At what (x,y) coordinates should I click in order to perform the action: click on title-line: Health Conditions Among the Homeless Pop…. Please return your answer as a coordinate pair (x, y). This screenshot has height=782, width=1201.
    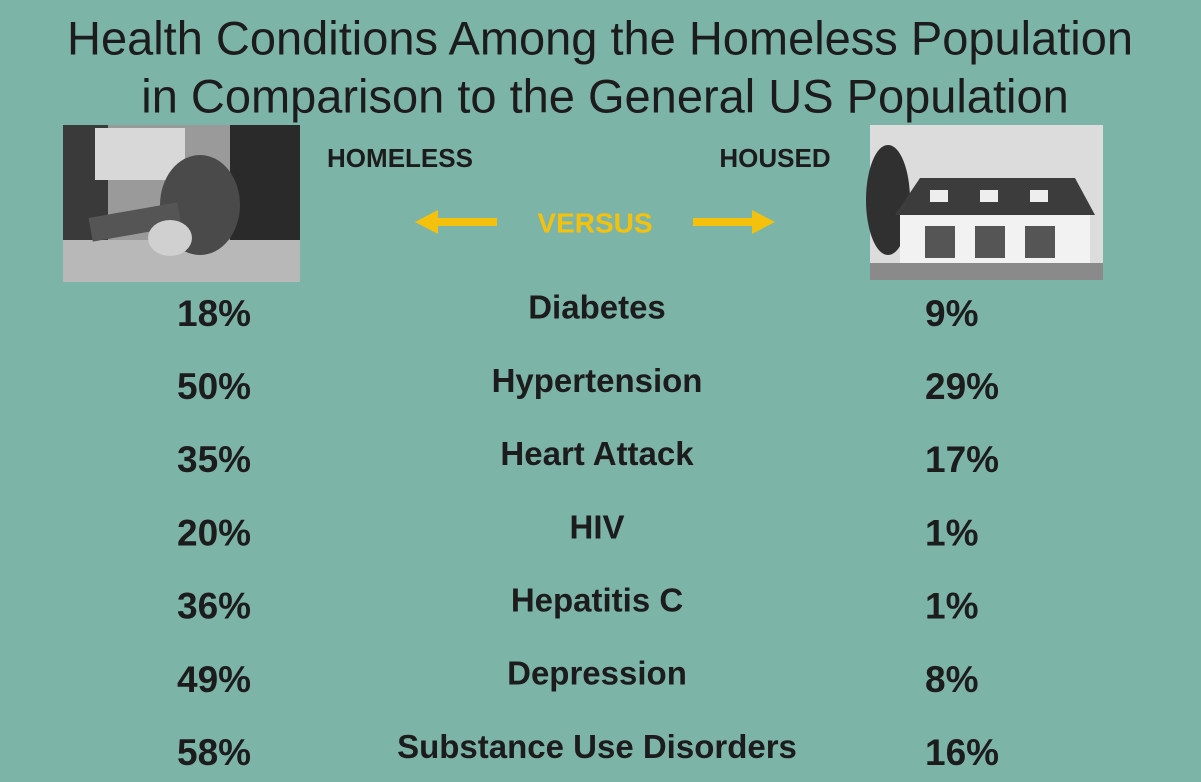
    Looking at the image, I should click on (600, 37).